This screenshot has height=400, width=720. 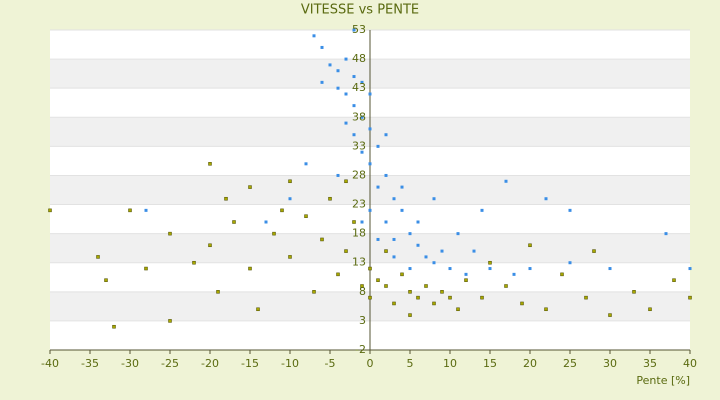 I want to click on y-tick-label: 3, so click(x=362, y=320).